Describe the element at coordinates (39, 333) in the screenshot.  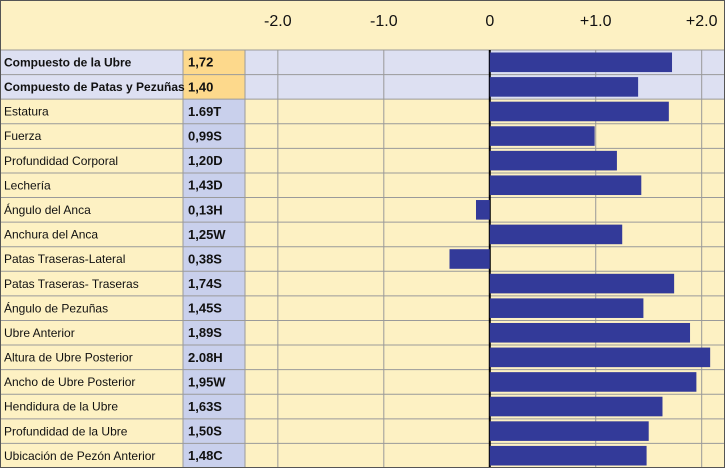
I see `category-label: Ubre Anterior` at that location.